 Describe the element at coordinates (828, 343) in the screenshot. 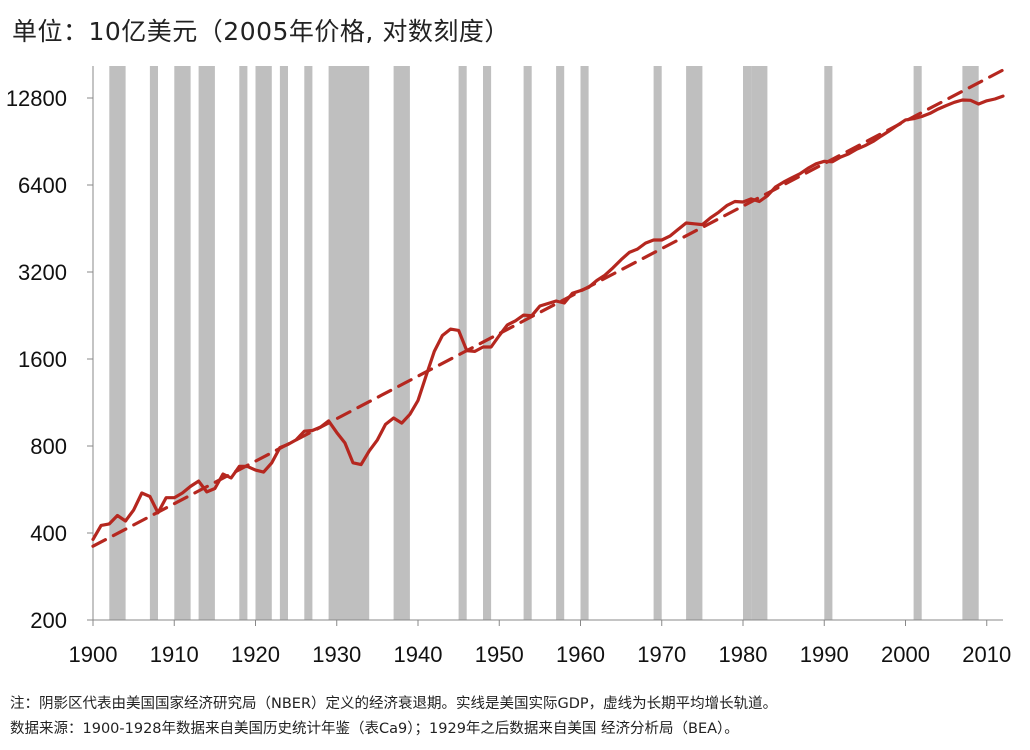

I see `recession-band-1990-1991` at that location.